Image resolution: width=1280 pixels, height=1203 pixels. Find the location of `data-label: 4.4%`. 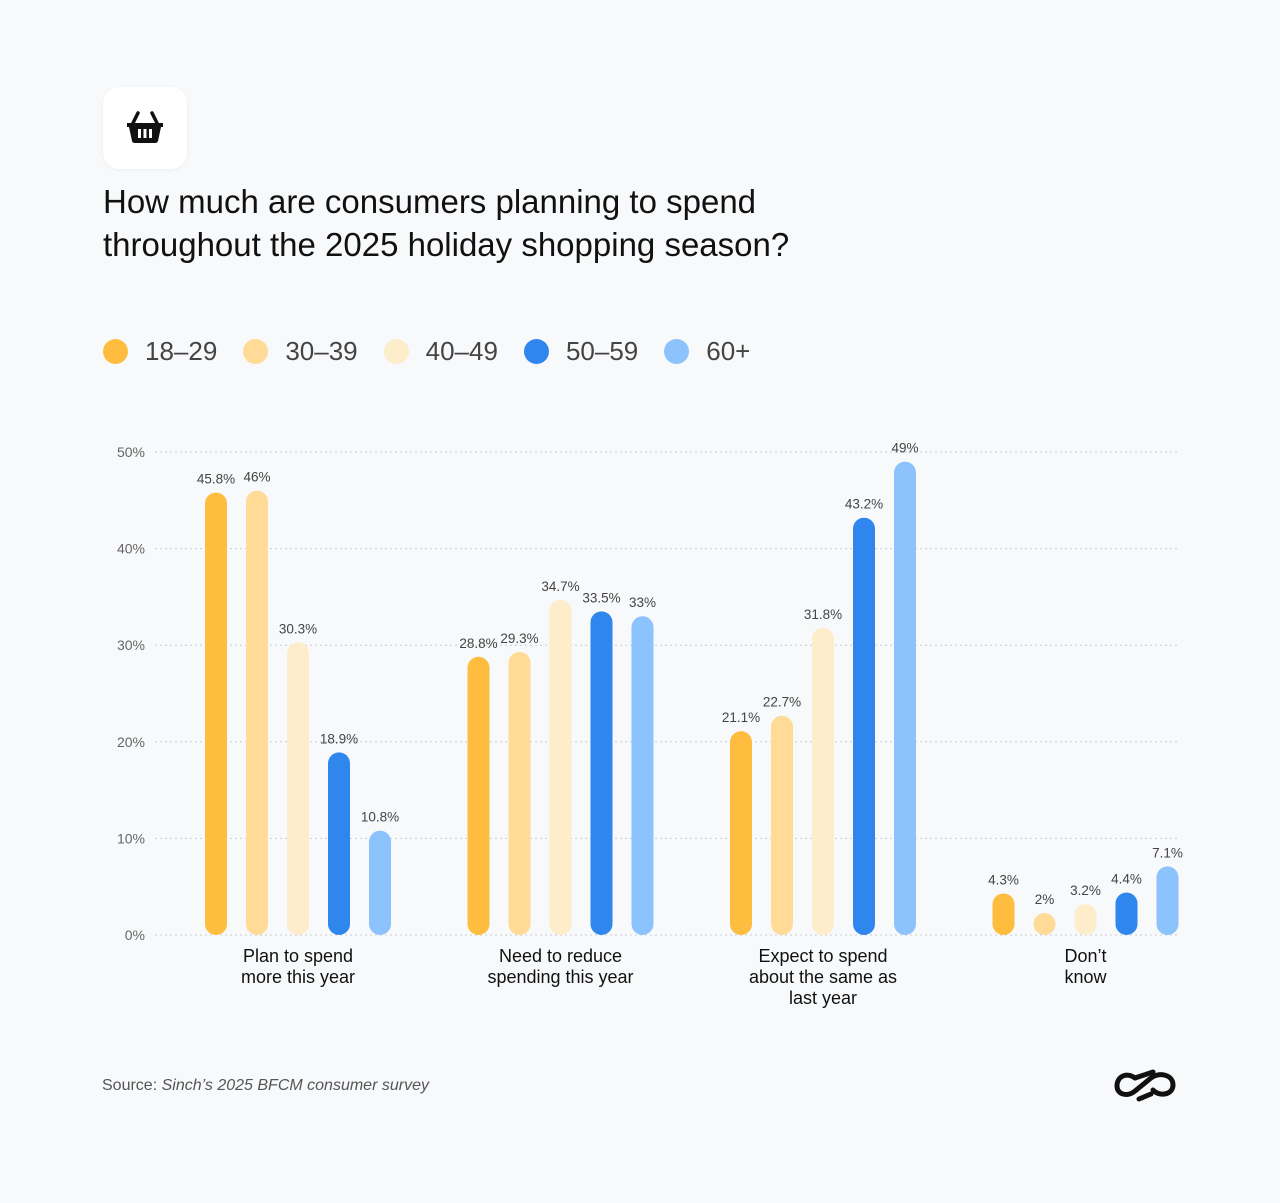

data-label: 4.4% is located at coordinates (1126, 878).